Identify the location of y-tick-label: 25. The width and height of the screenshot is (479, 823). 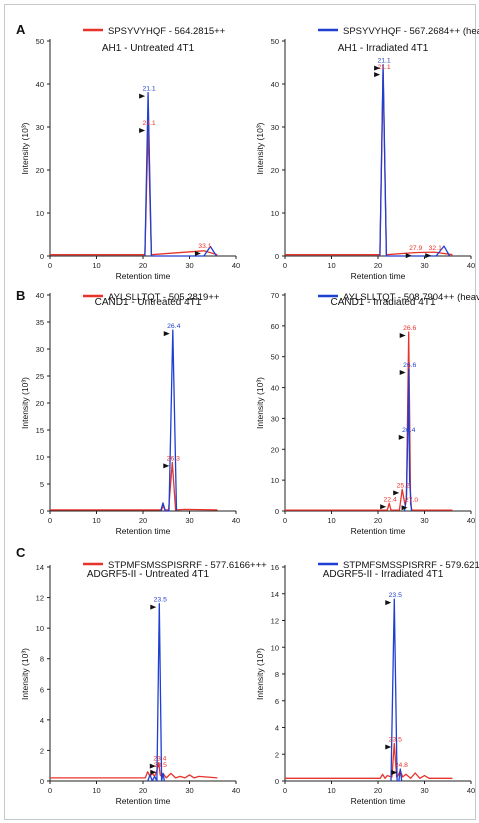
(40, 376).